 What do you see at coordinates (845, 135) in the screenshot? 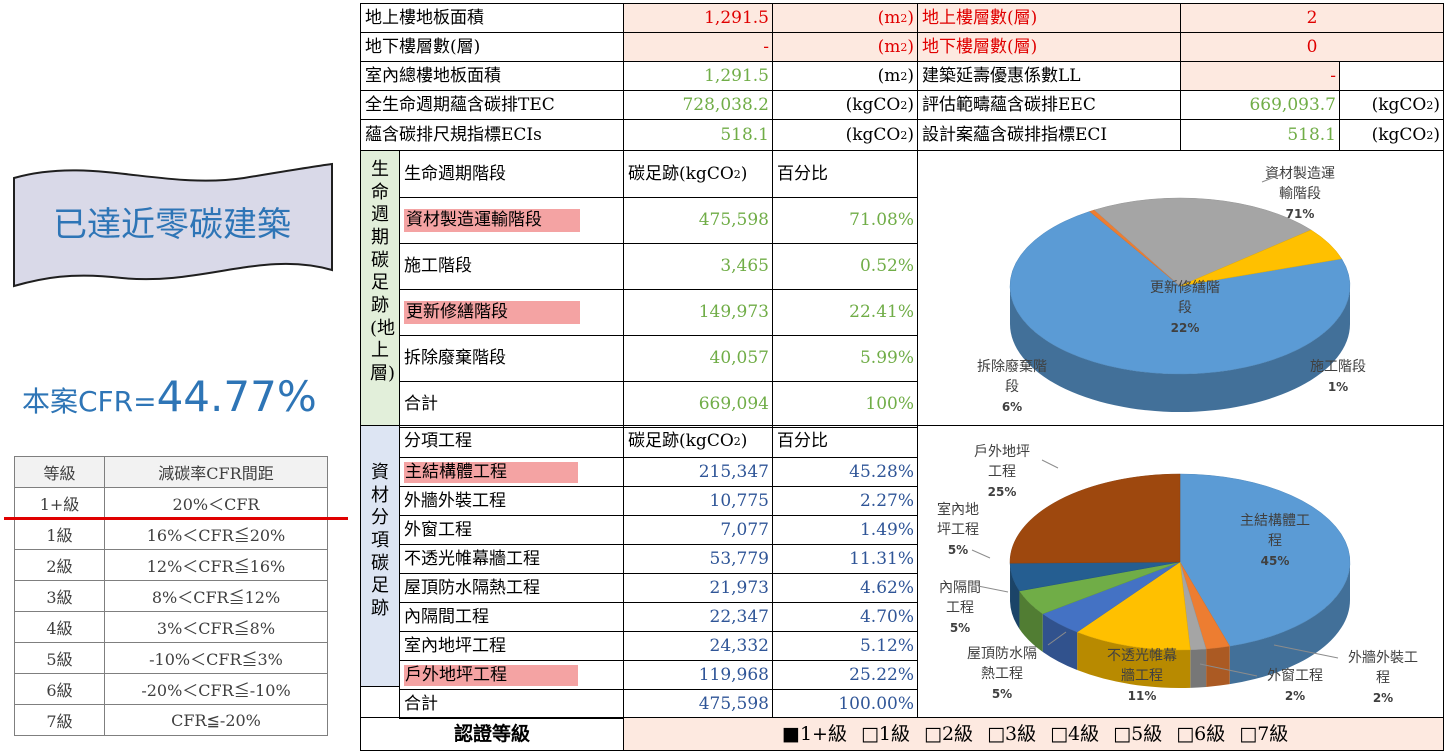
I see `summary-r5-unit1: (kgCO 2)` at bounding box center [845, 135].